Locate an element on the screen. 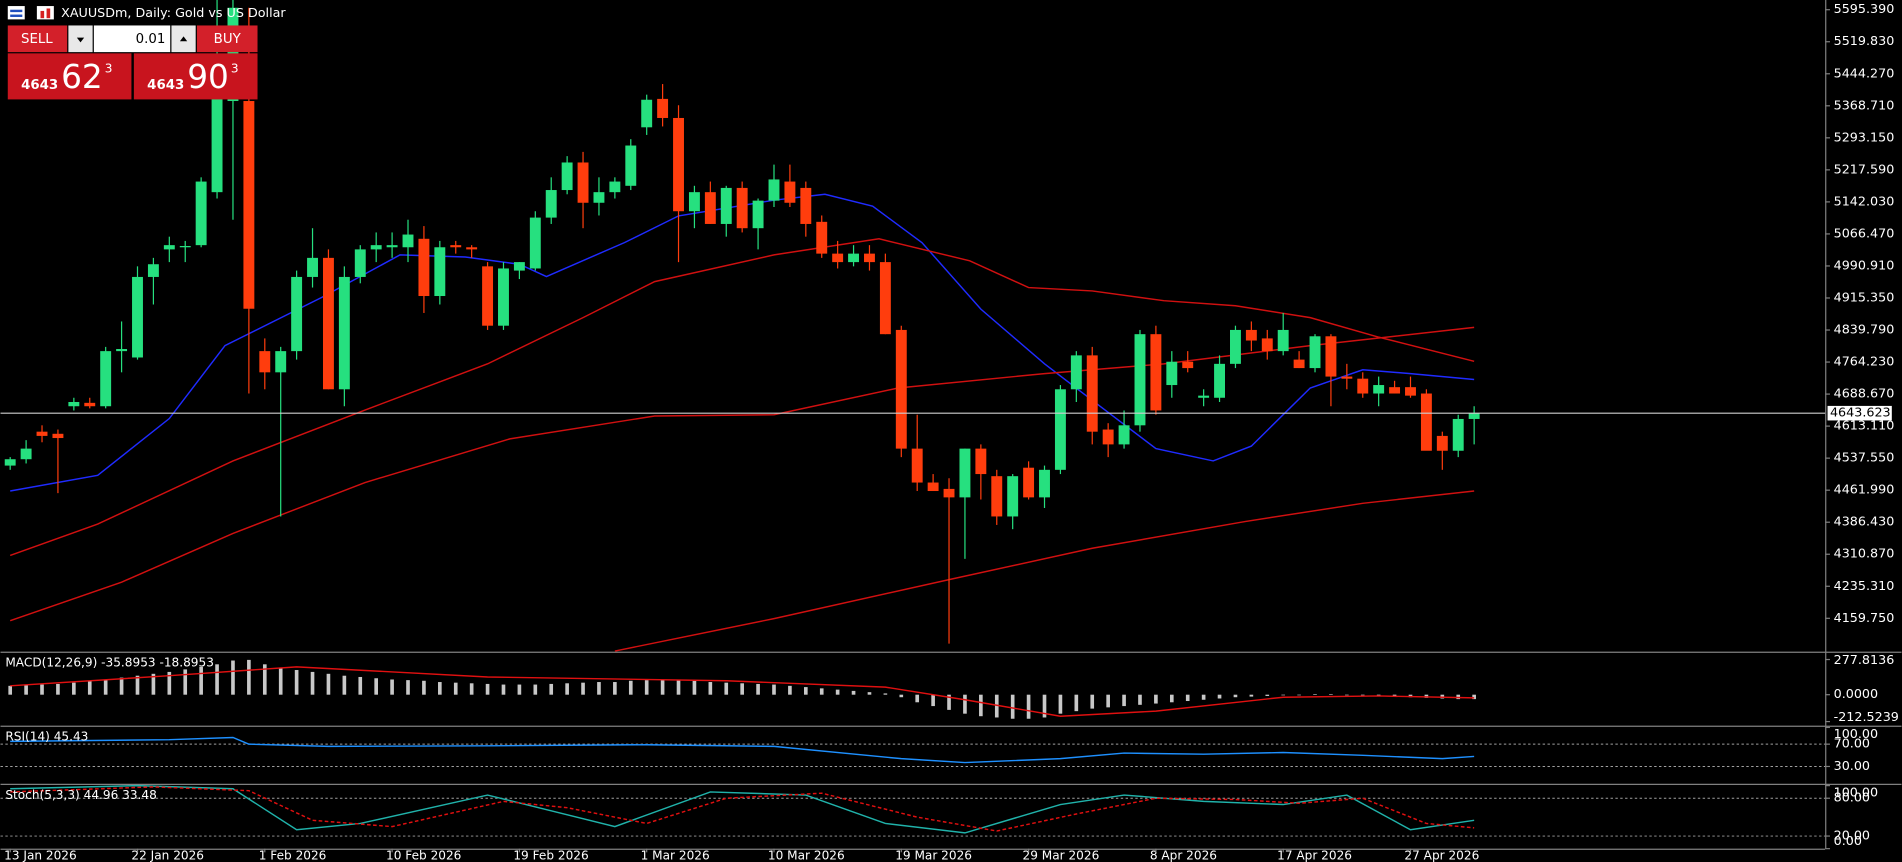  y-tick-label: 5293.150 is located at coordinates (1864, 136).